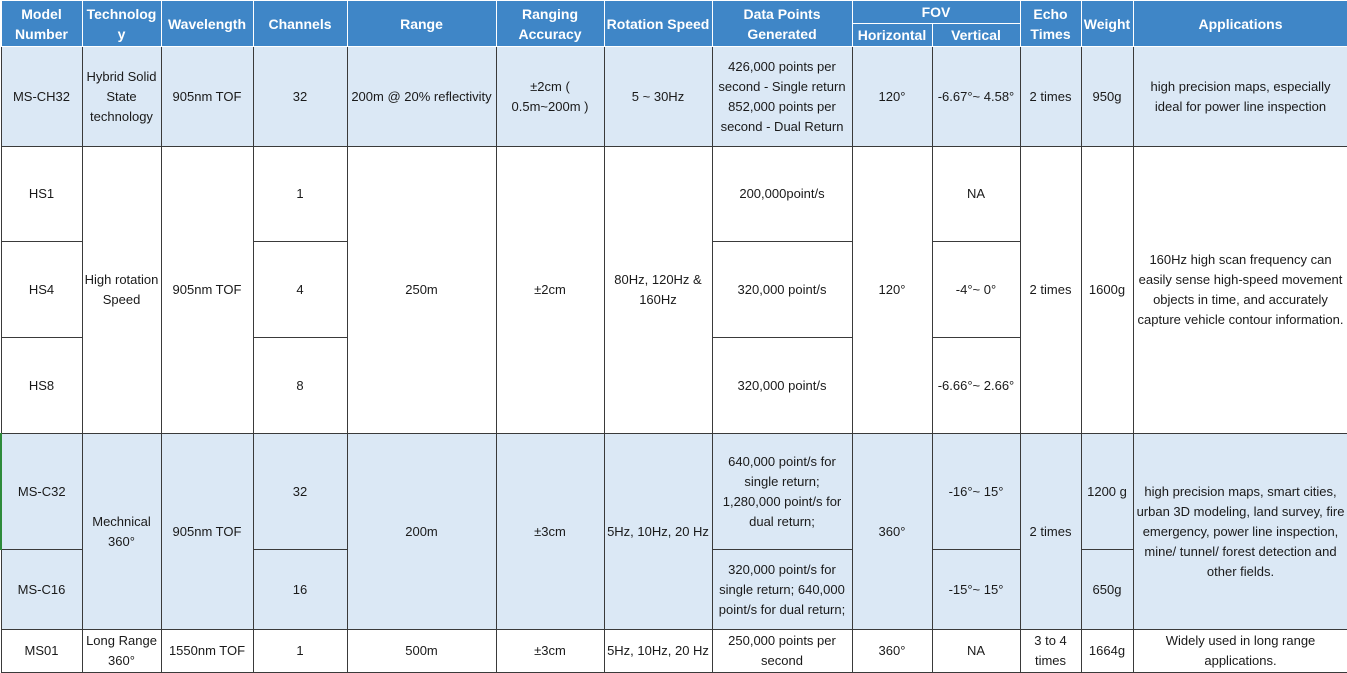 Image resolution: width=1347 pixels, height=673 pixels. Describe the element at coordinates (41, 289) in the screenshot. I see `model-cell: HS4` at that location.